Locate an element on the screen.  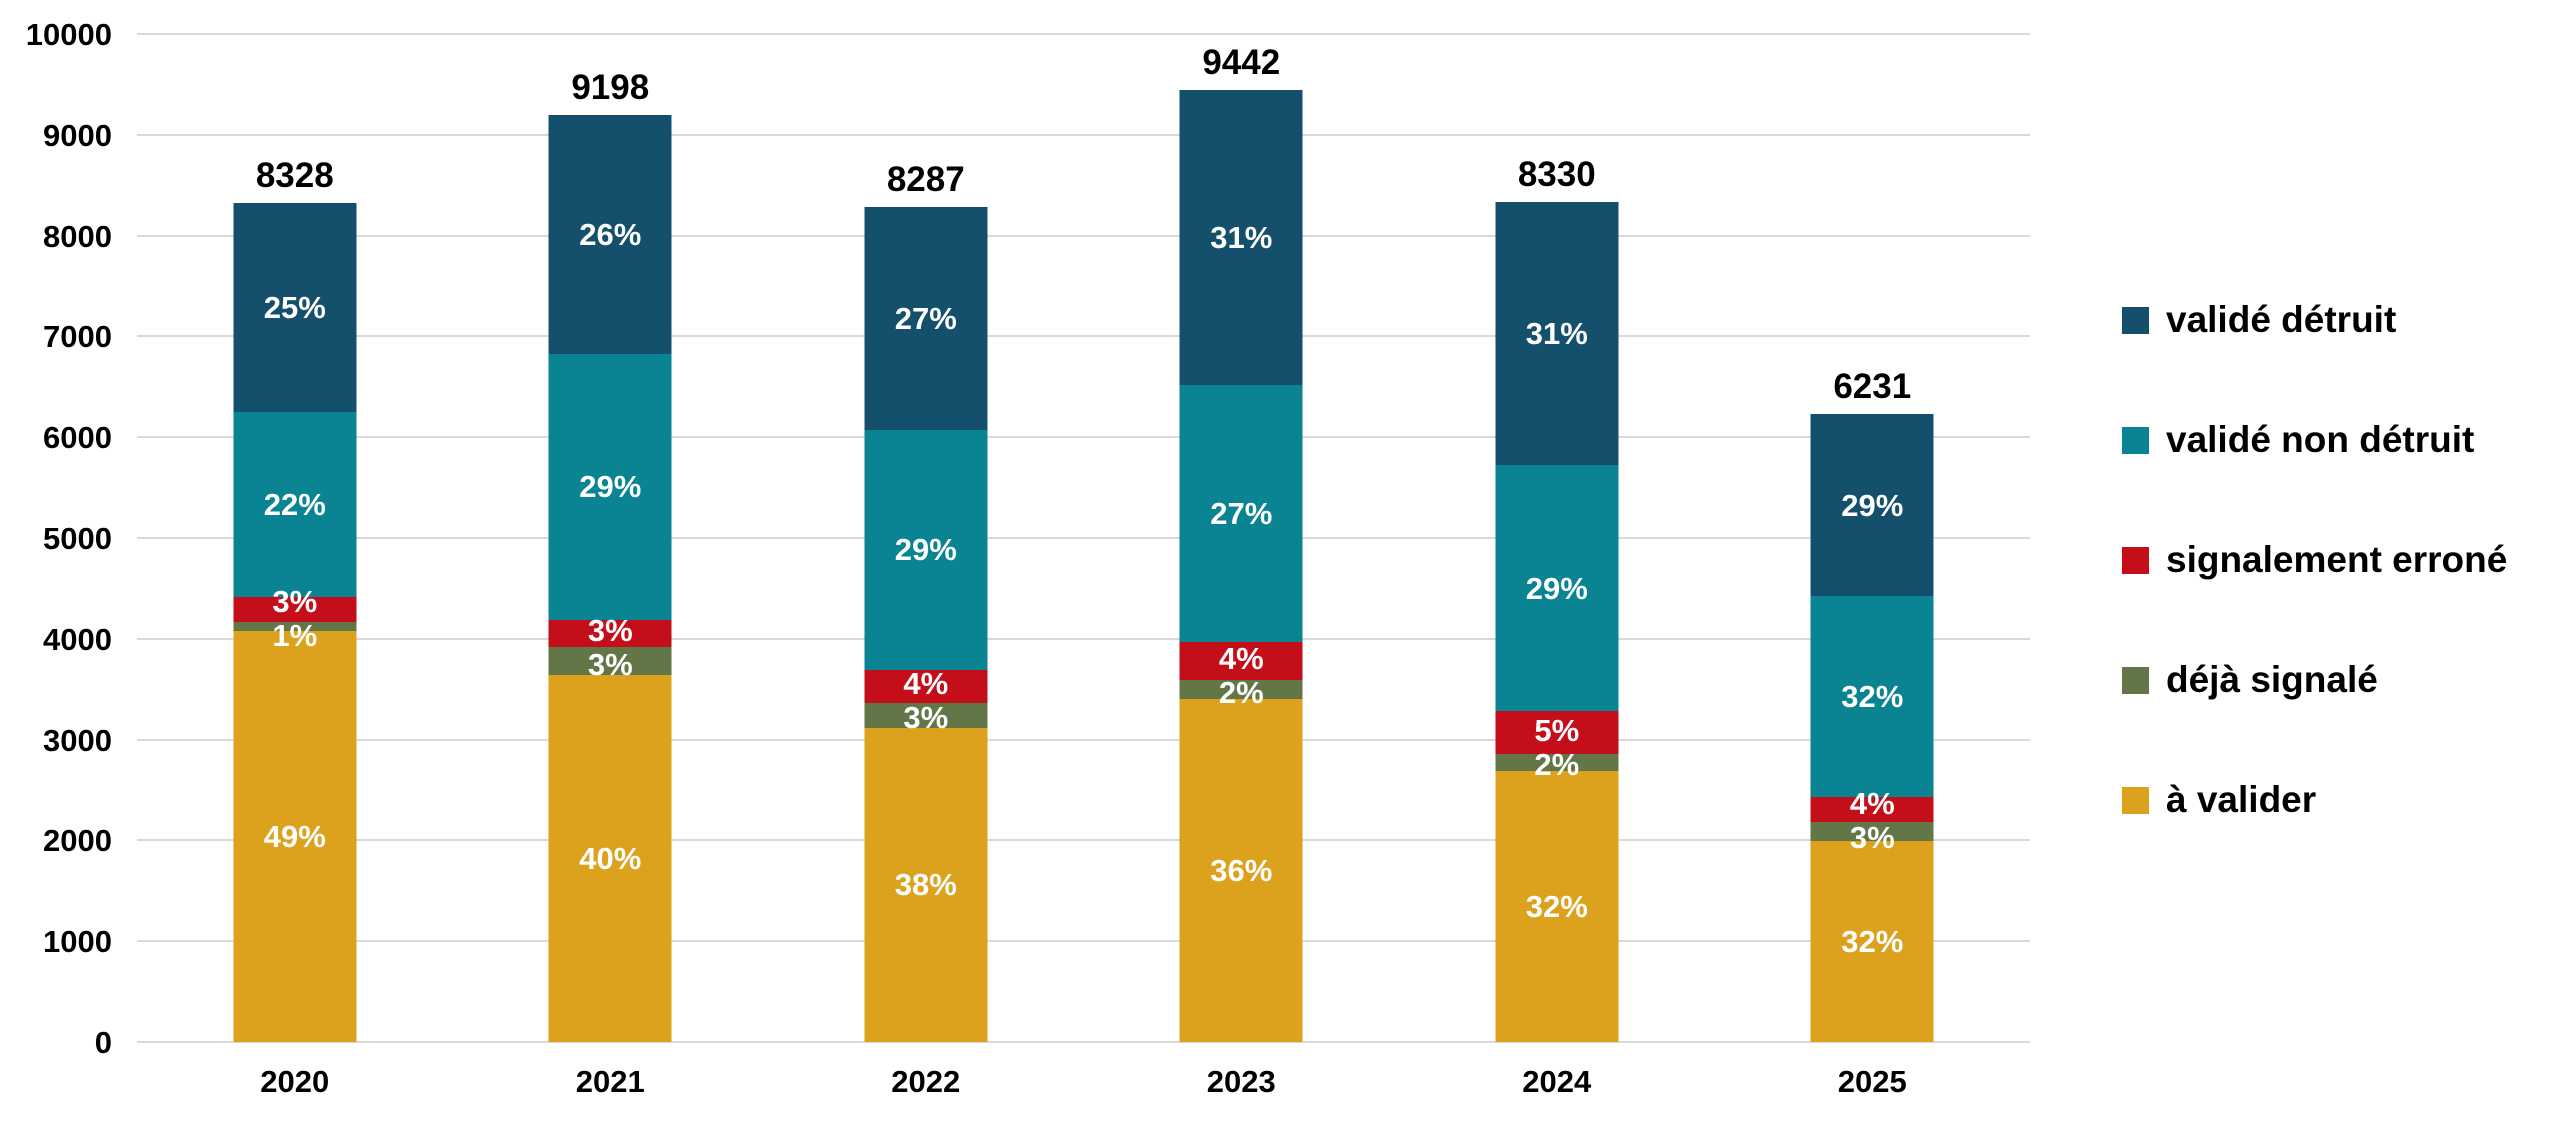
segment-percent-label: 5% is located at coordinates (1557, 730).